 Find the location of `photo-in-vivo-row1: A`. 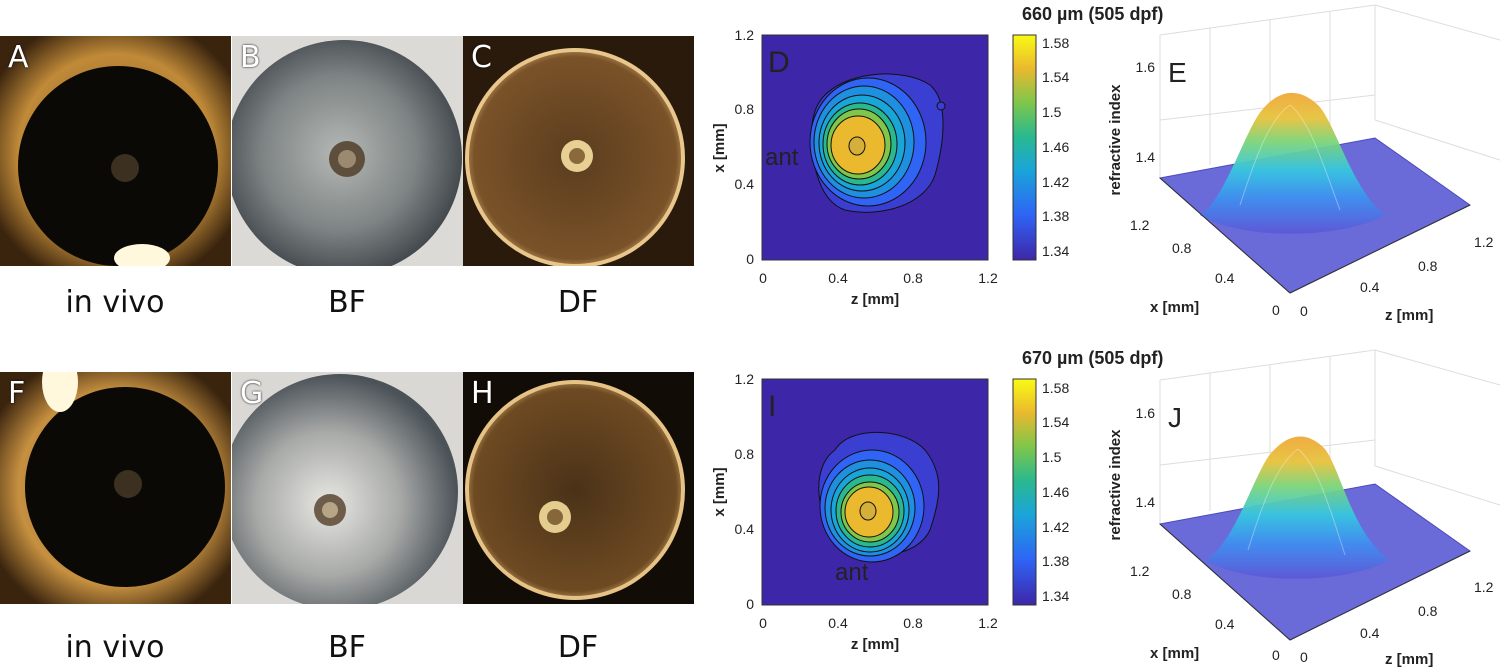

photo-in-vivo-row1: A is located at coordinates (115, 151).